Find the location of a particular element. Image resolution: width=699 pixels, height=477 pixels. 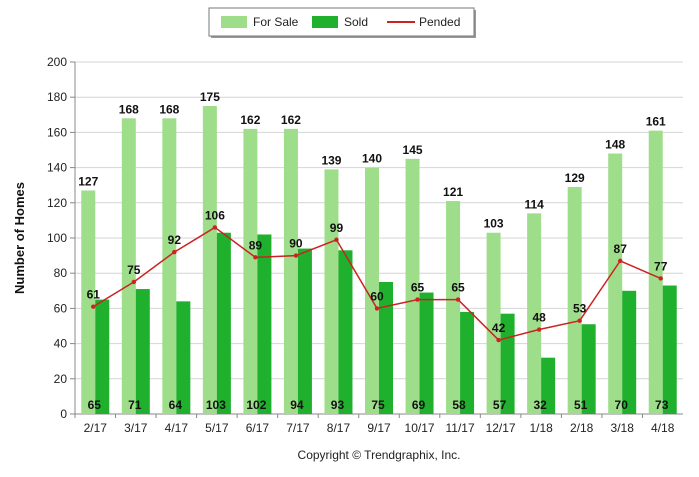

y-tick-label-0: 0 is located at coordinates (63, 414).